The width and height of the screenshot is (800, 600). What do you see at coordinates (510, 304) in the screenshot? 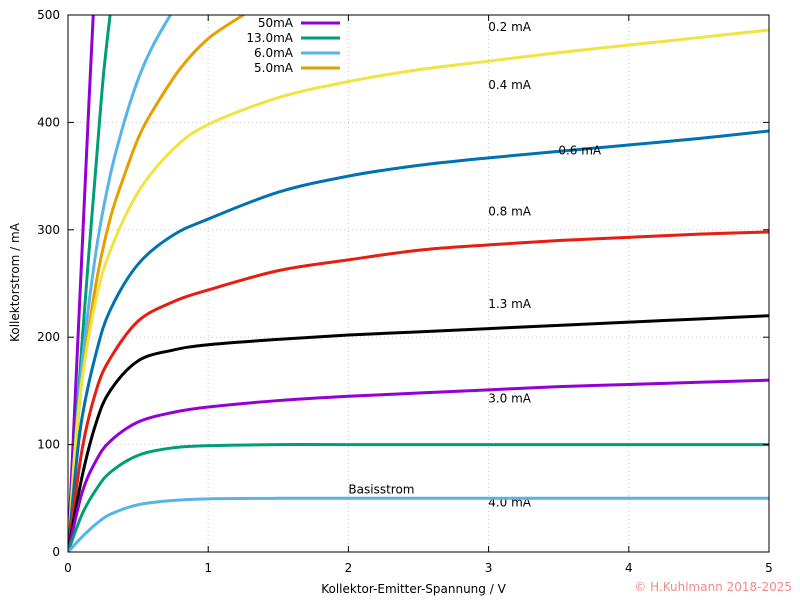
I see `curve-label-6: 1.3 mA` at bounding box center [510, 304].